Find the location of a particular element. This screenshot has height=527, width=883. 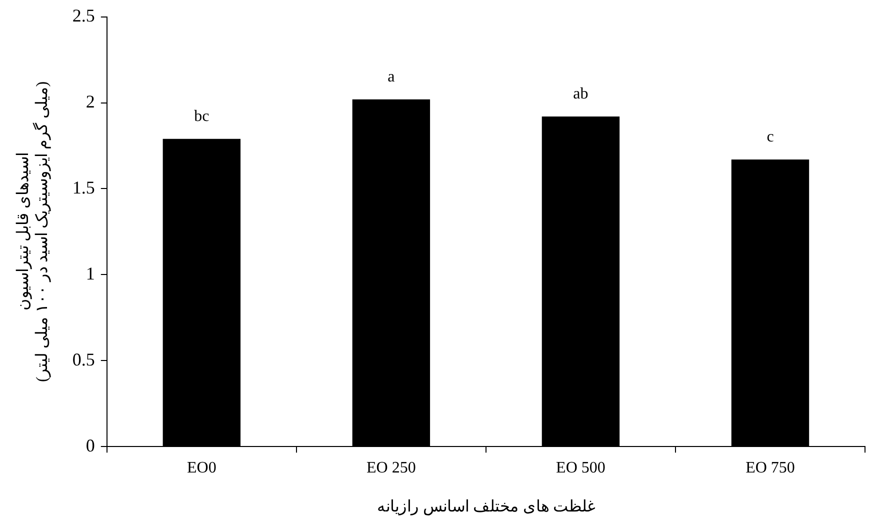

y-axis-title: اسیدهای قابل تیتراسیون (میلی گرم ایزوسیتریک اسید در ۱۰۰ میلی لیتر) is located at coordinates (33, 231).